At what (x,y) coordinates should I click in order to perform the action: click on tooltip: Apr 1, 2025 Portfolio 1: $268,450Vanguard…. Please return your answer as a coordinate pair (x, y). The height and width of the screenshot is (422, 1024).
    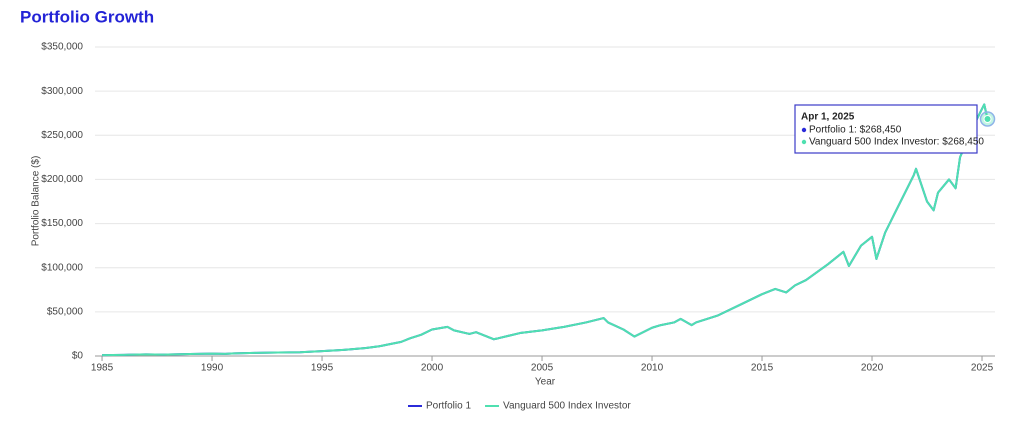
    Looking at the image, I should click on (889, 129).